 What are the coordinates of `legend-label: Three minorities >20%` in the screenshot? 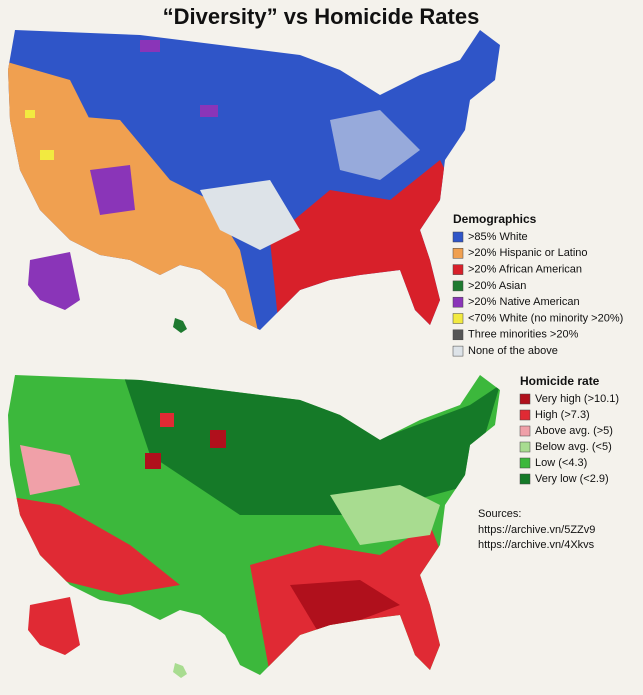 It's located at (523, 335).